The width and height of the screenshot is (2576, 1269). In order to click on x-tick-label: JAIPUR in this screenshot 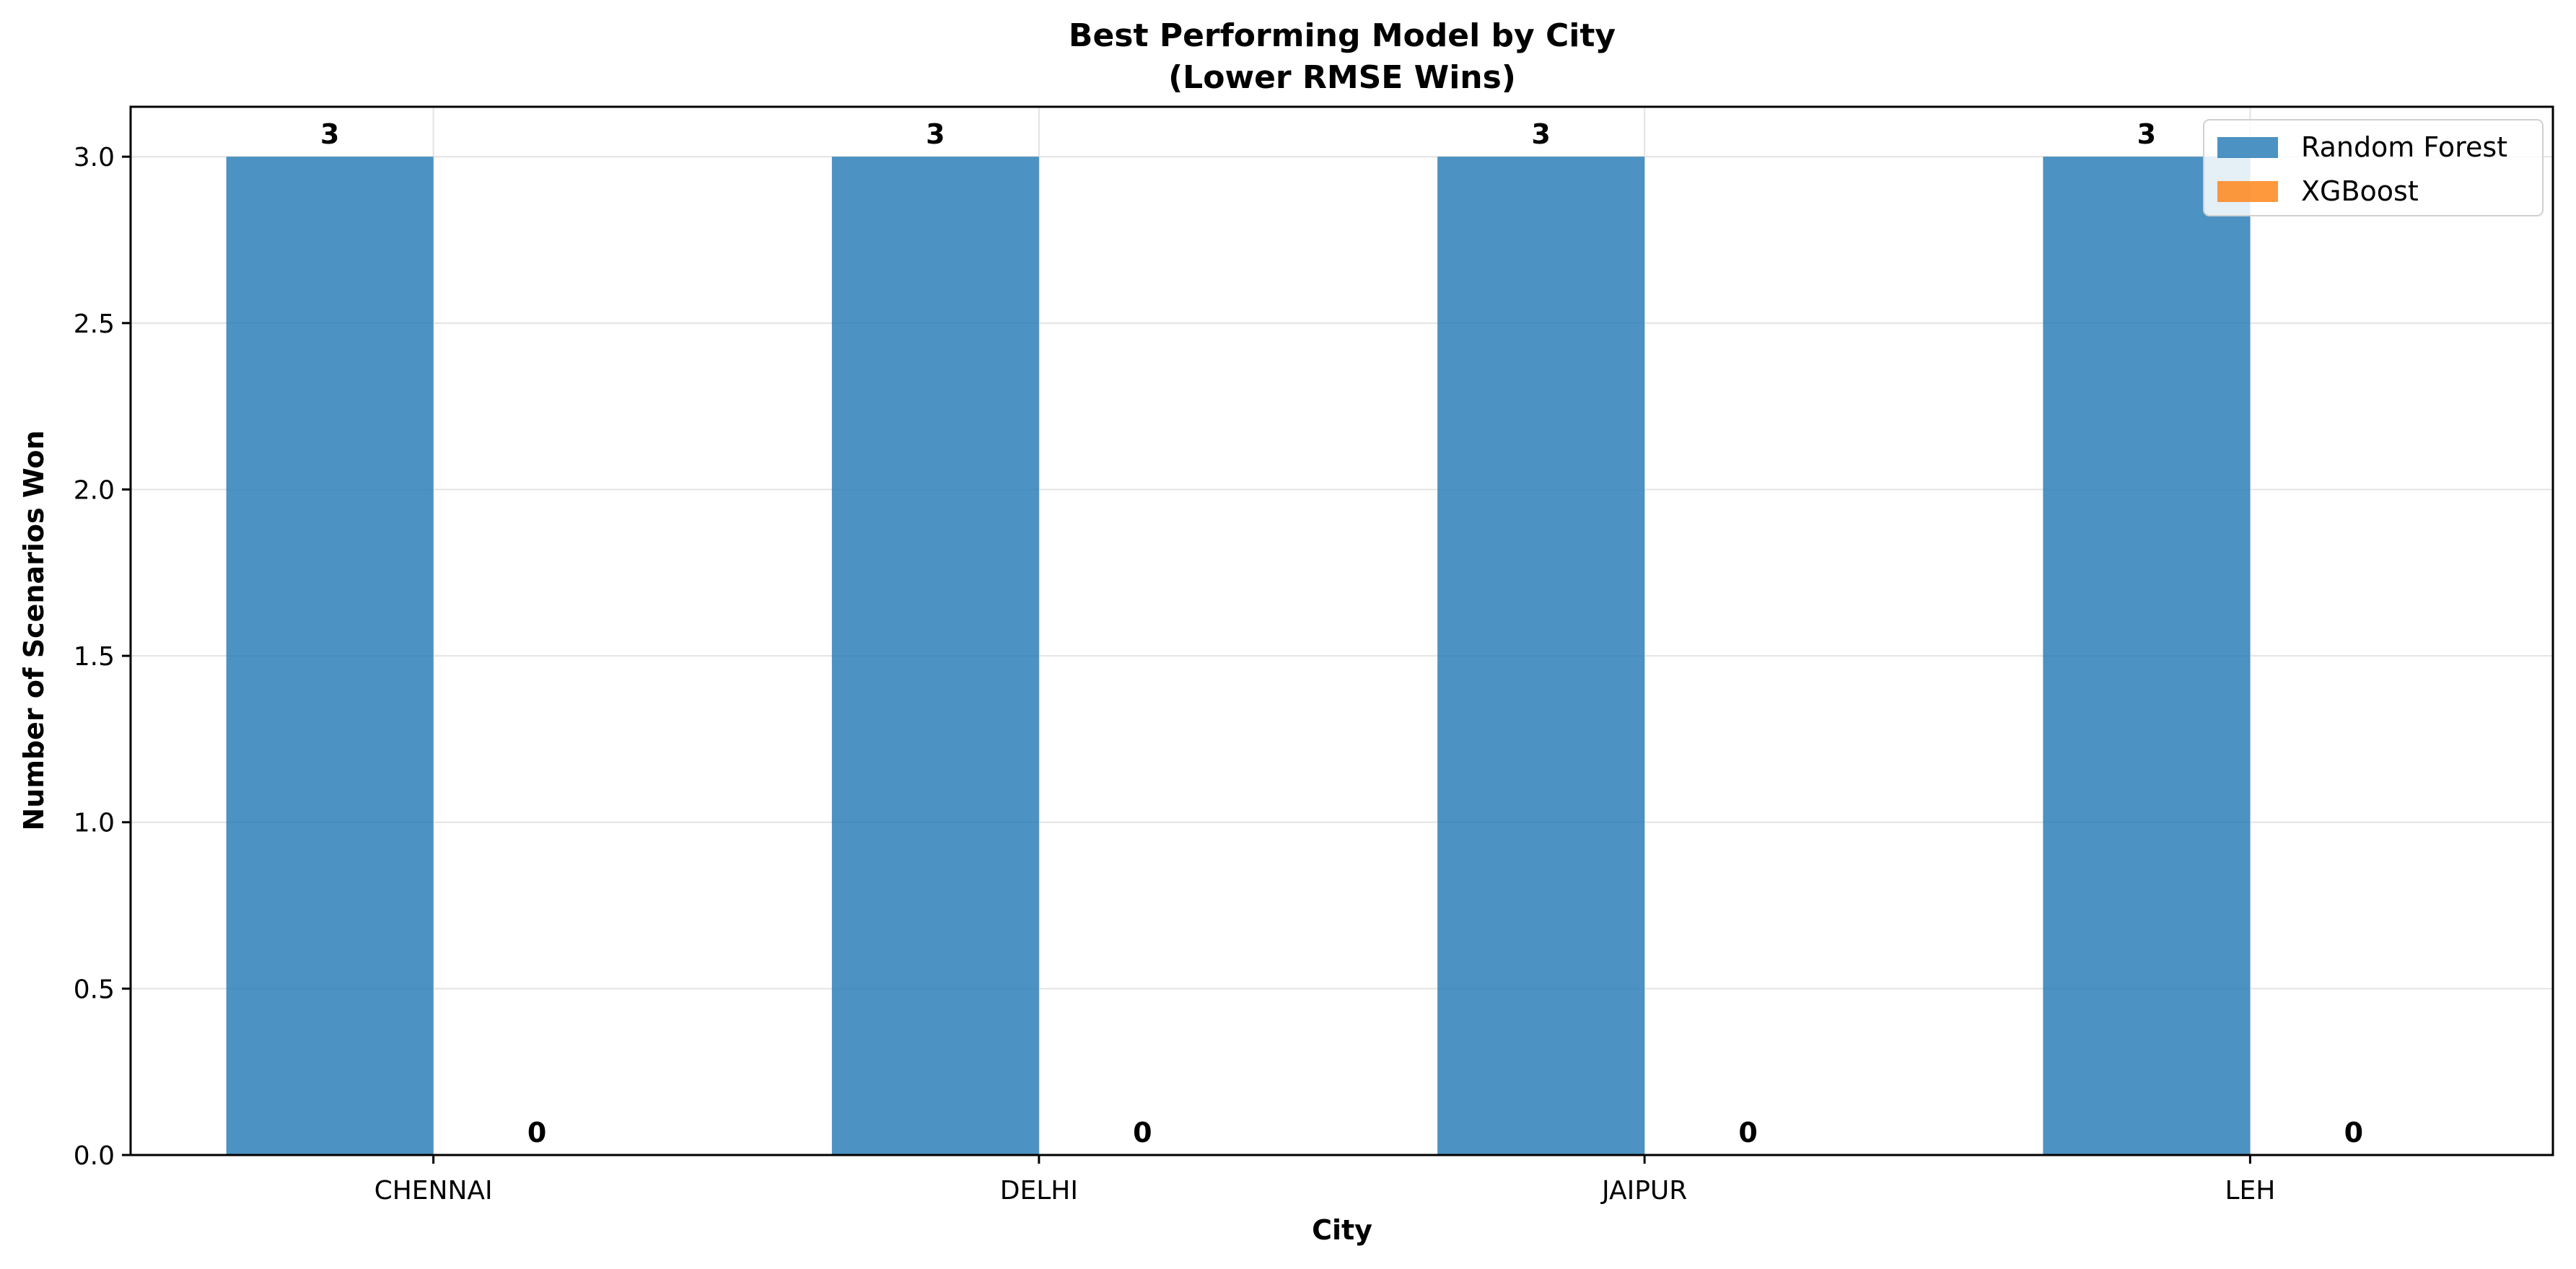, I will do `click(1643, 1191)`.